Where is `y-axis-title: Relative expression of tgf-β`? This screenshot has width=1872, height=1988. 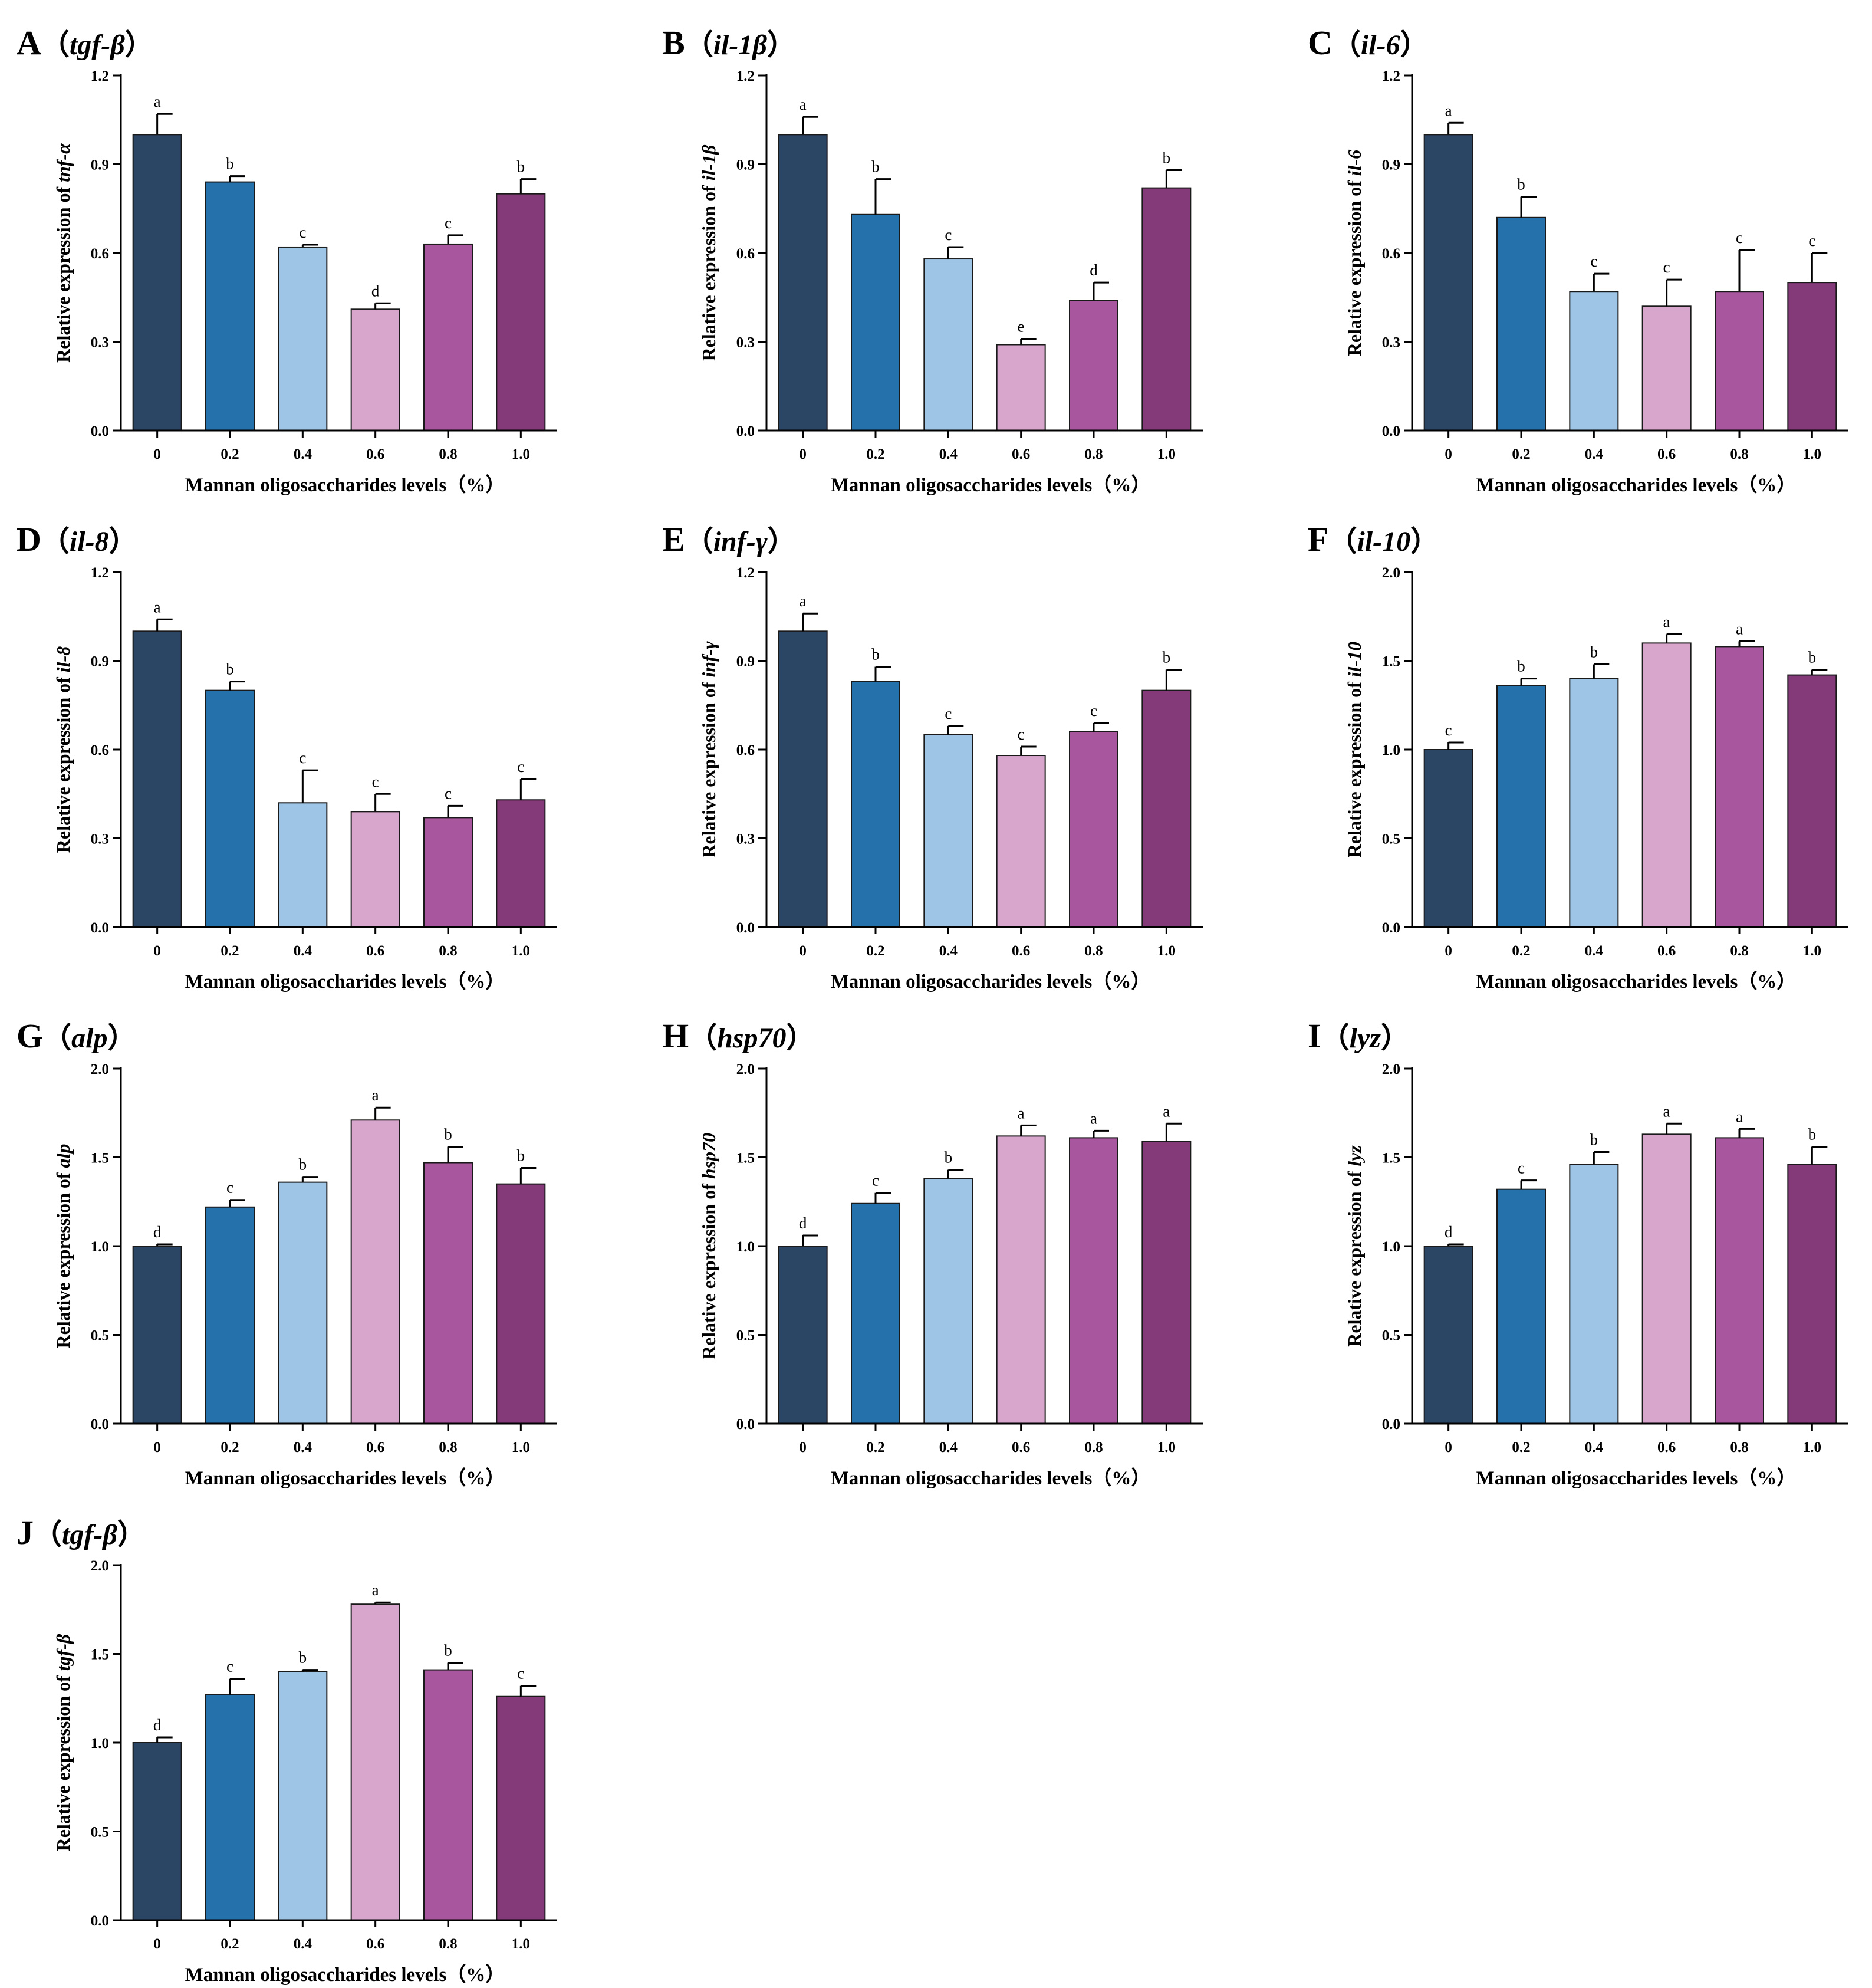 y-axis-title: Relative expression of tgf-β is located at coordinates (63, 1743).